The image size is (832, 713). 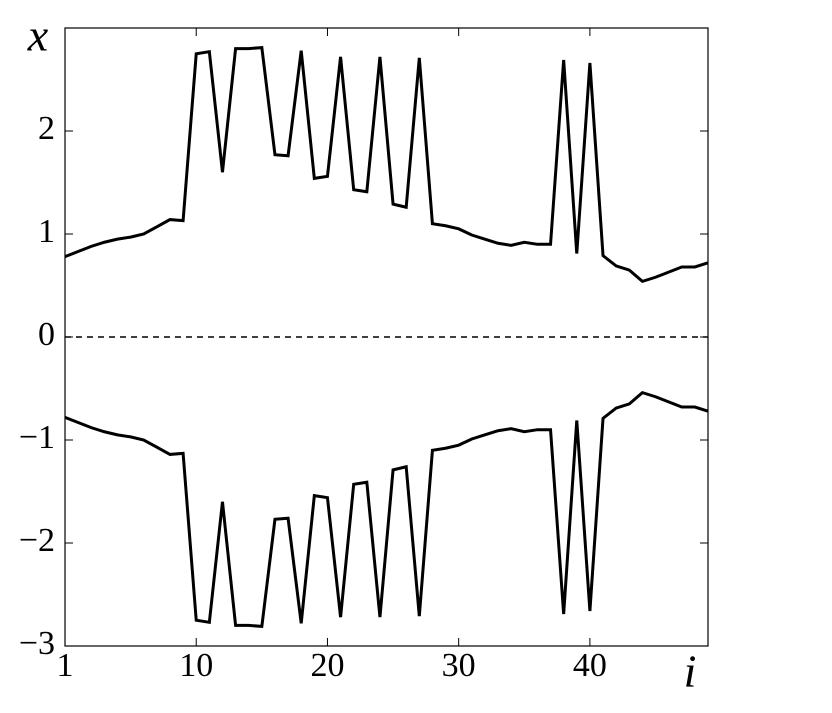 I want to click on y-tick-label: 1, so click(x=46, y=231).